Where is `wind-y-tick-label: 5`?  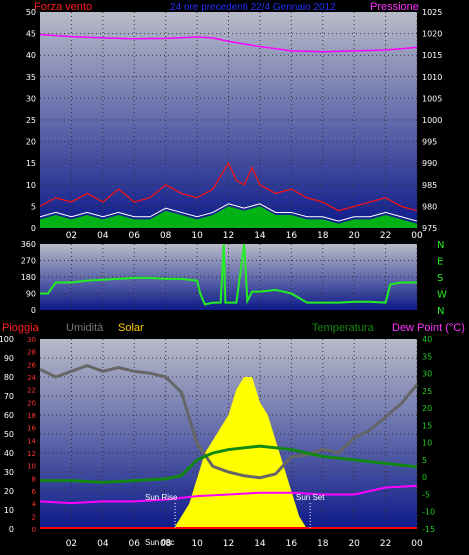
wind-y-tick-label: 5 is located at coordinates (33, 206).